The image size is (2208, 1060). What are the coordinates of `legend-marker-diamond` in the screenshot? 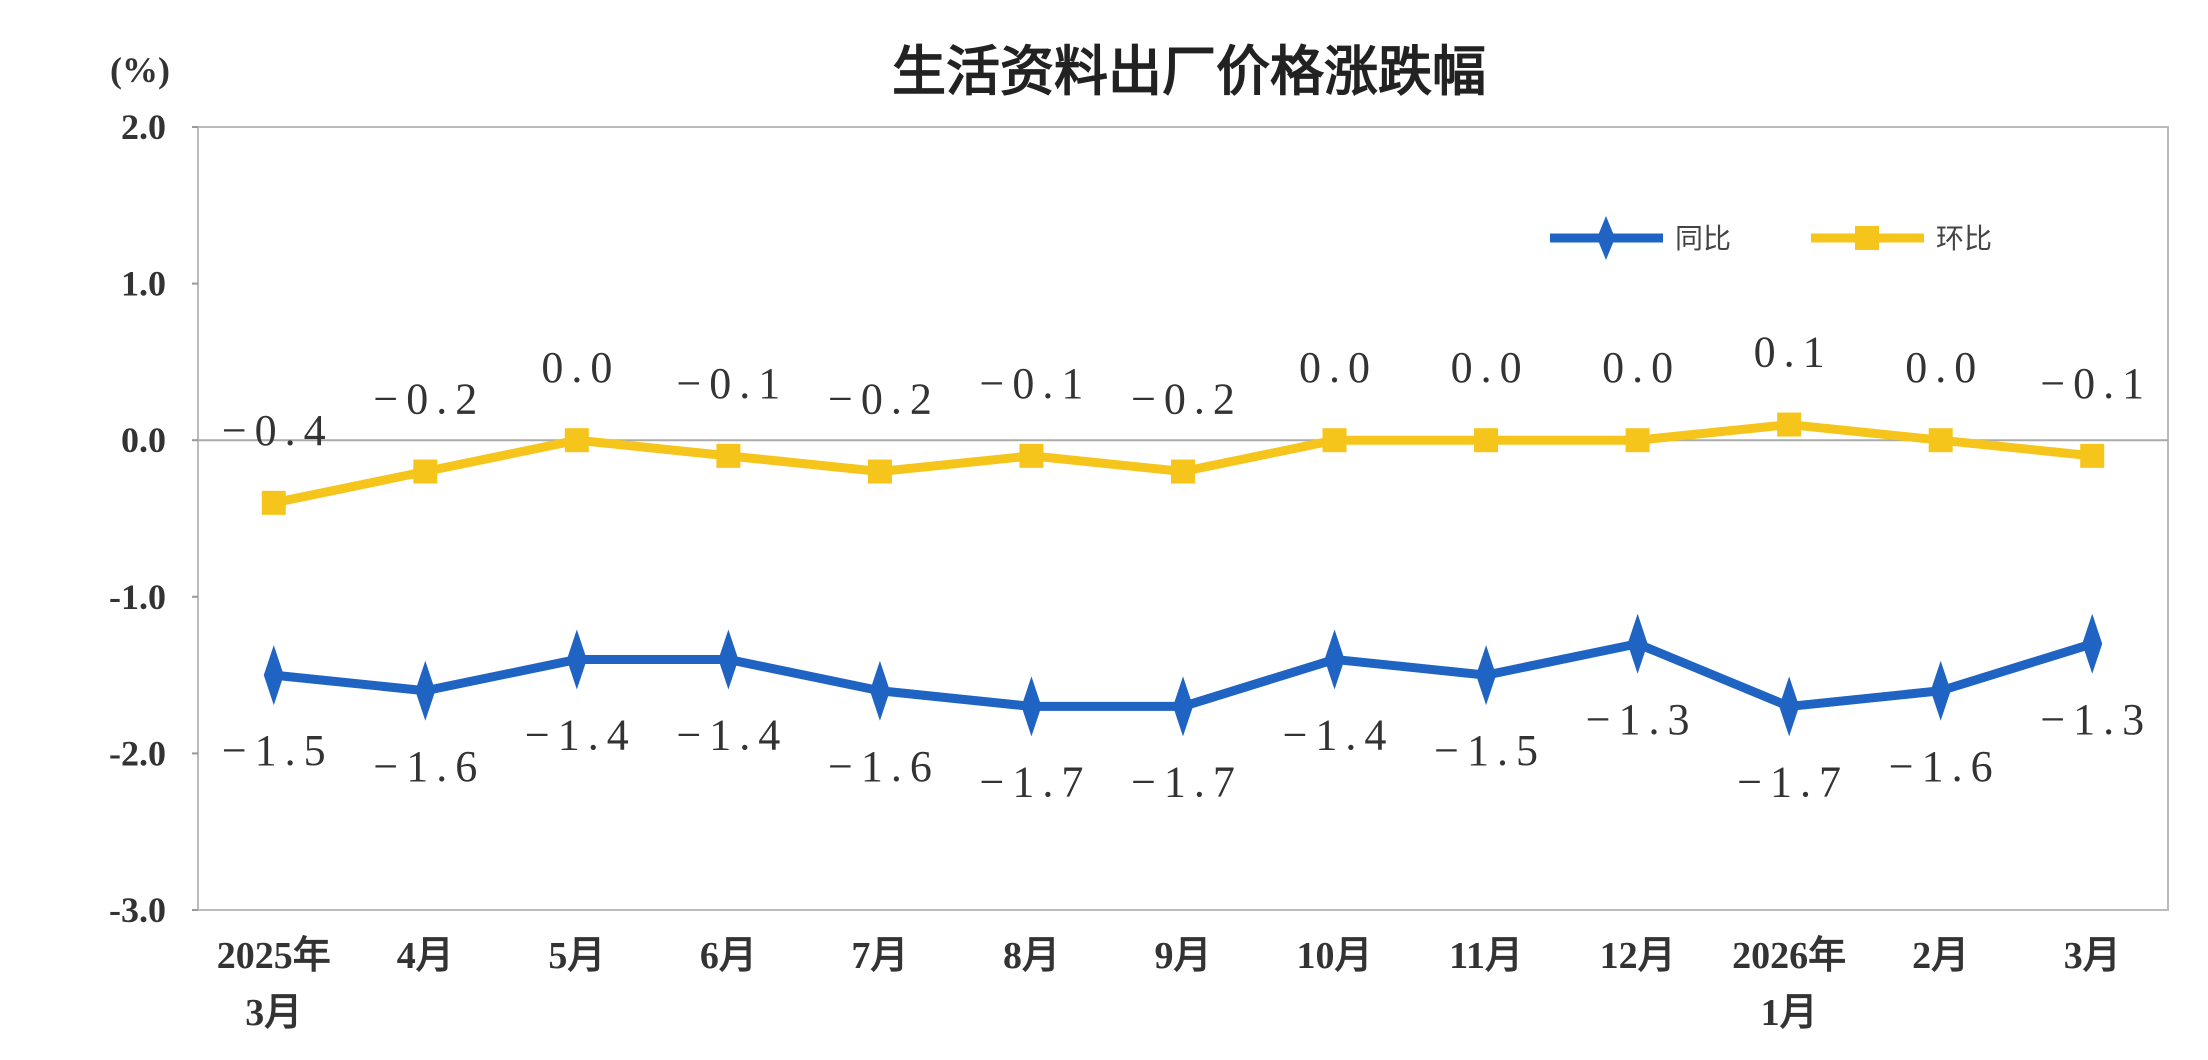 It's located at (1606, 238).